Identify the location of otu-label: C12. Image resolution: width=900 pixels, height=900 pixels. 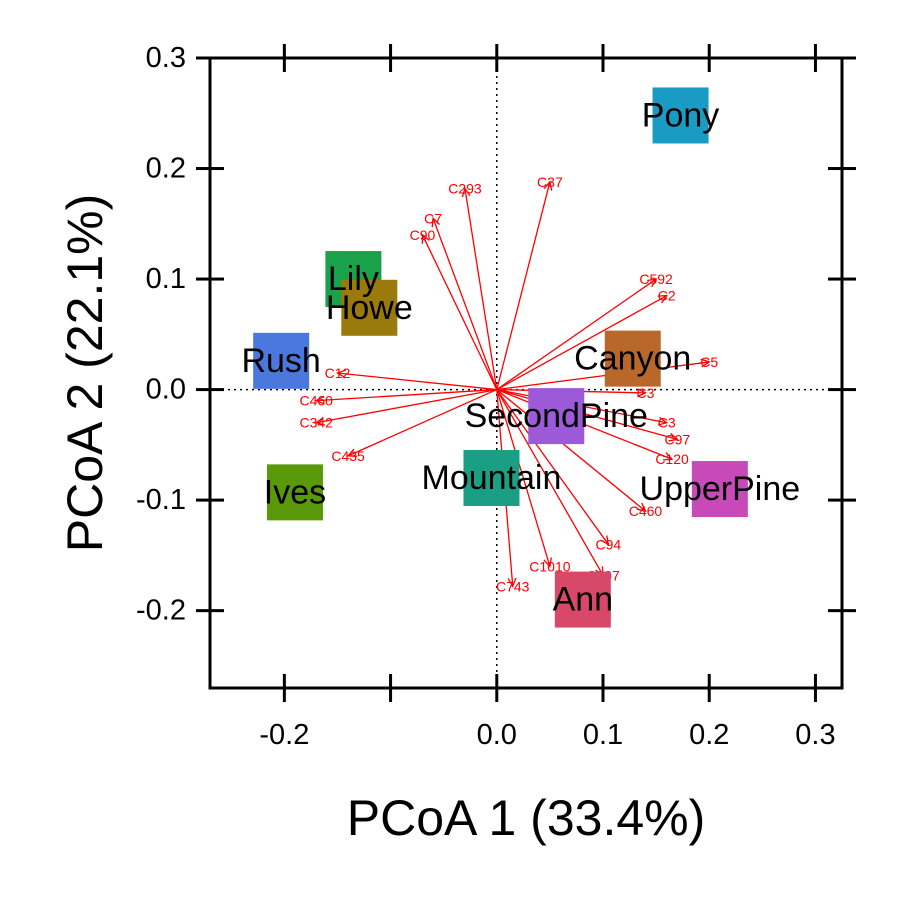
(338, 373).